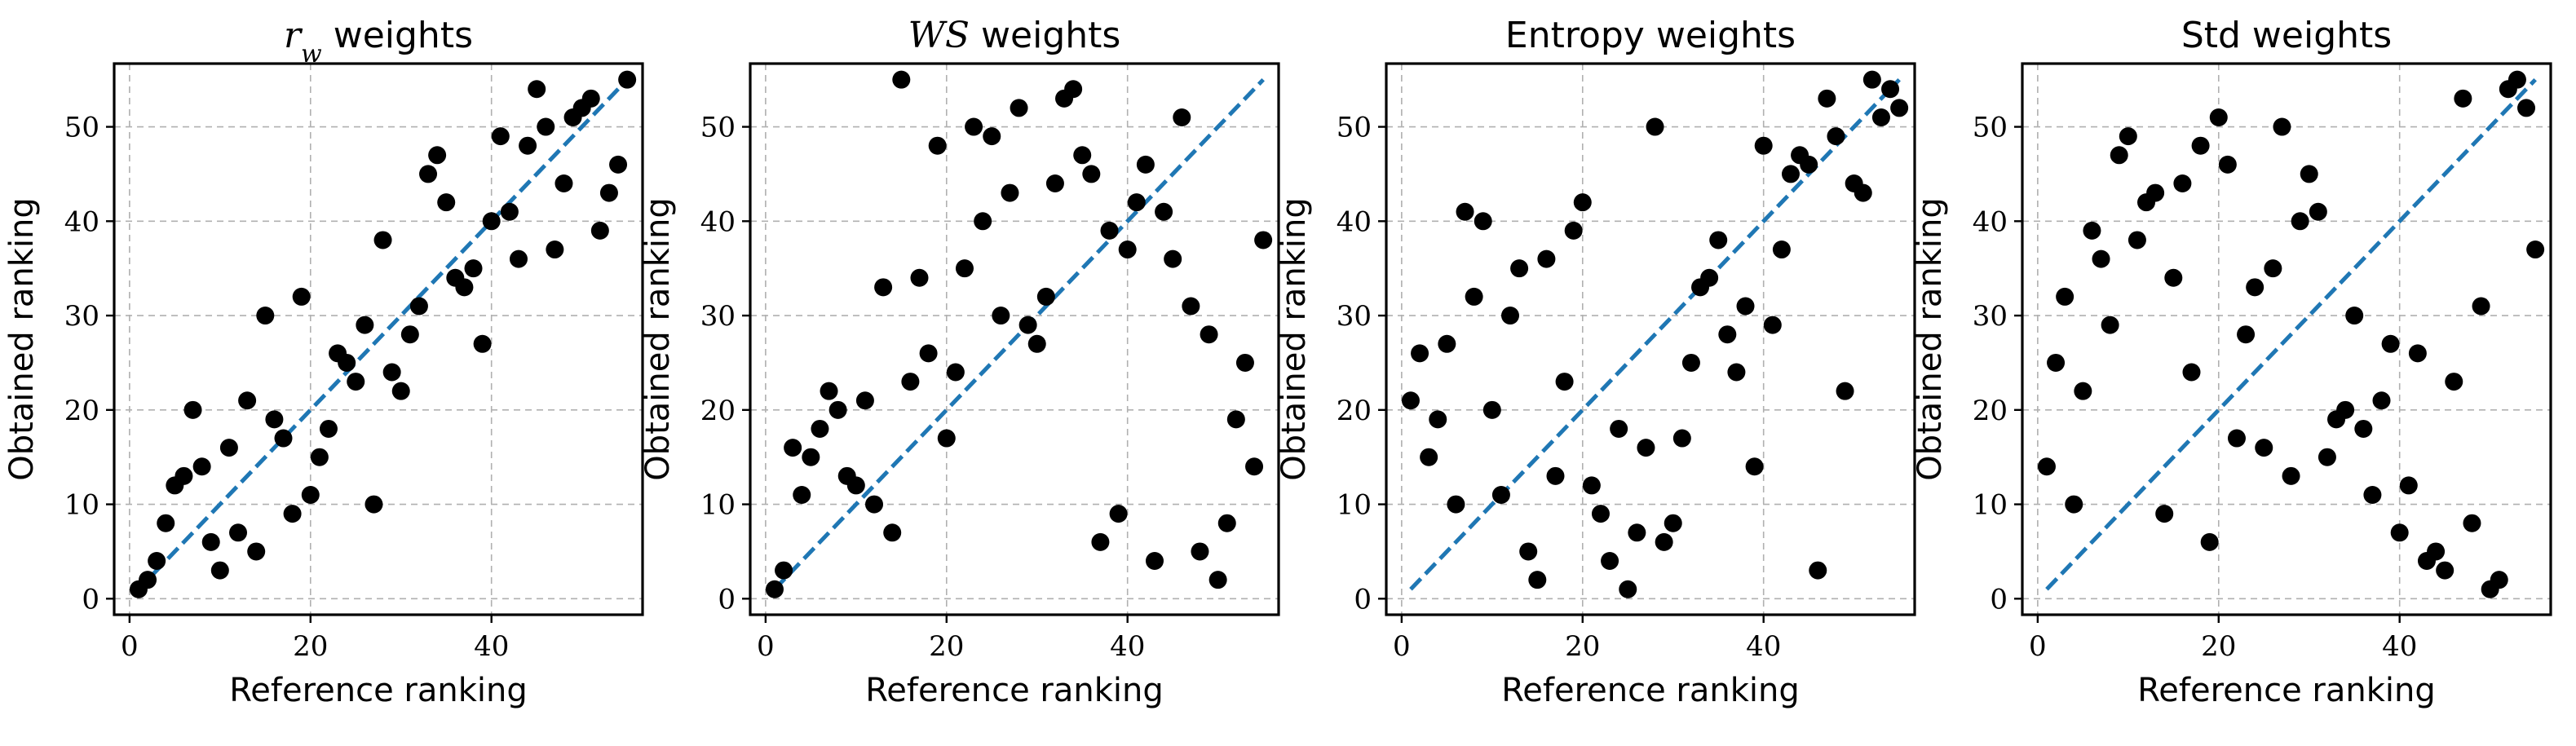 The width and height of the screenshot is (2576, 746). What do you see at coordinates (2291, 334) in the screenshot?
I see `reference-line` at bounding box center [2291, 334].